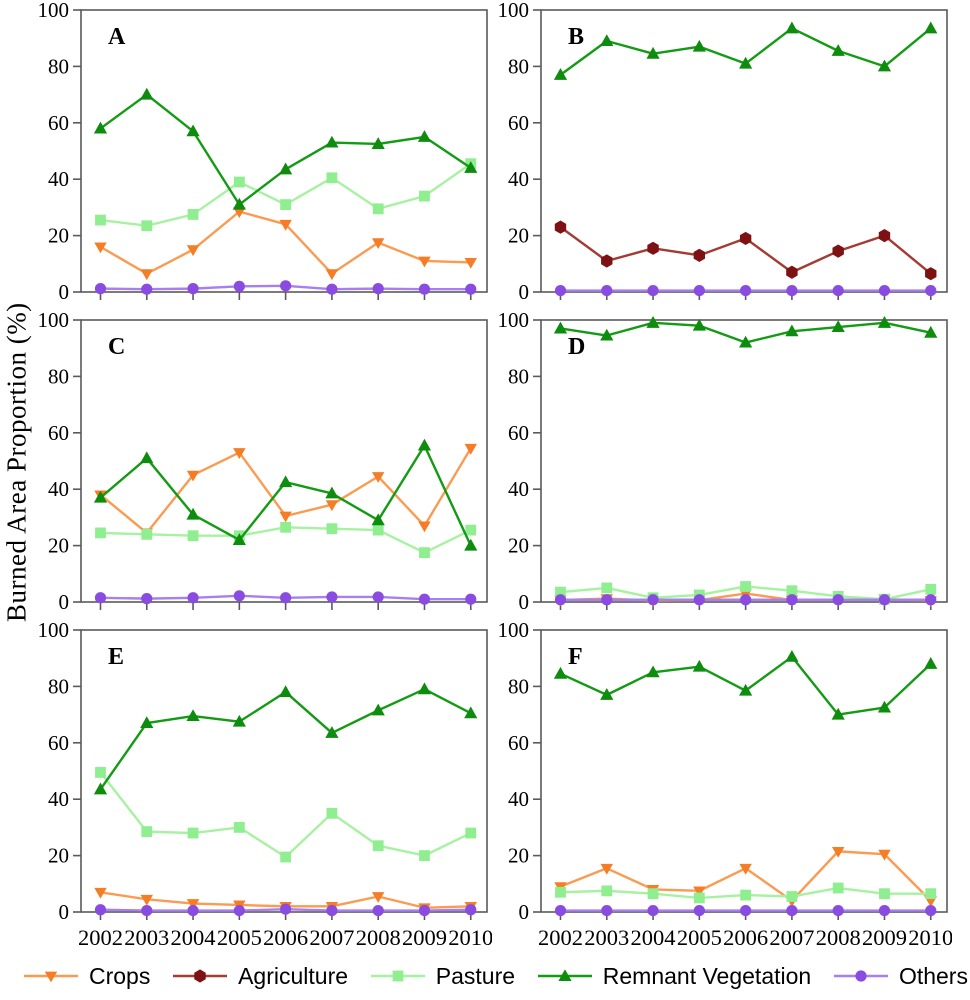 This screenshot has height=1000, width=970. Describe the element at coordinates (575, 657) in the screenshot. I see `svg-text: F` at that location.